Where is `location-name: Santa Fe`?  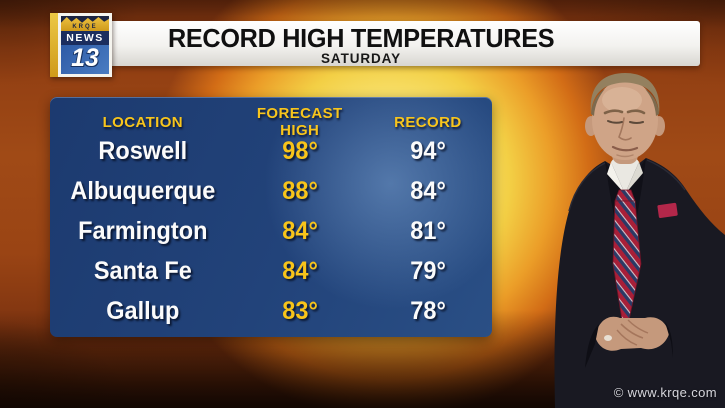 location-name: Santa Fe is located at coordinates (142, 270).